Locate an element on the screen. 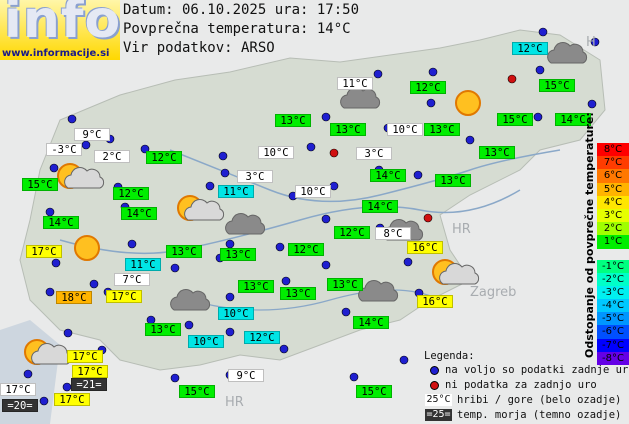  station-temp: =20= is located at coordinates (20, 405).